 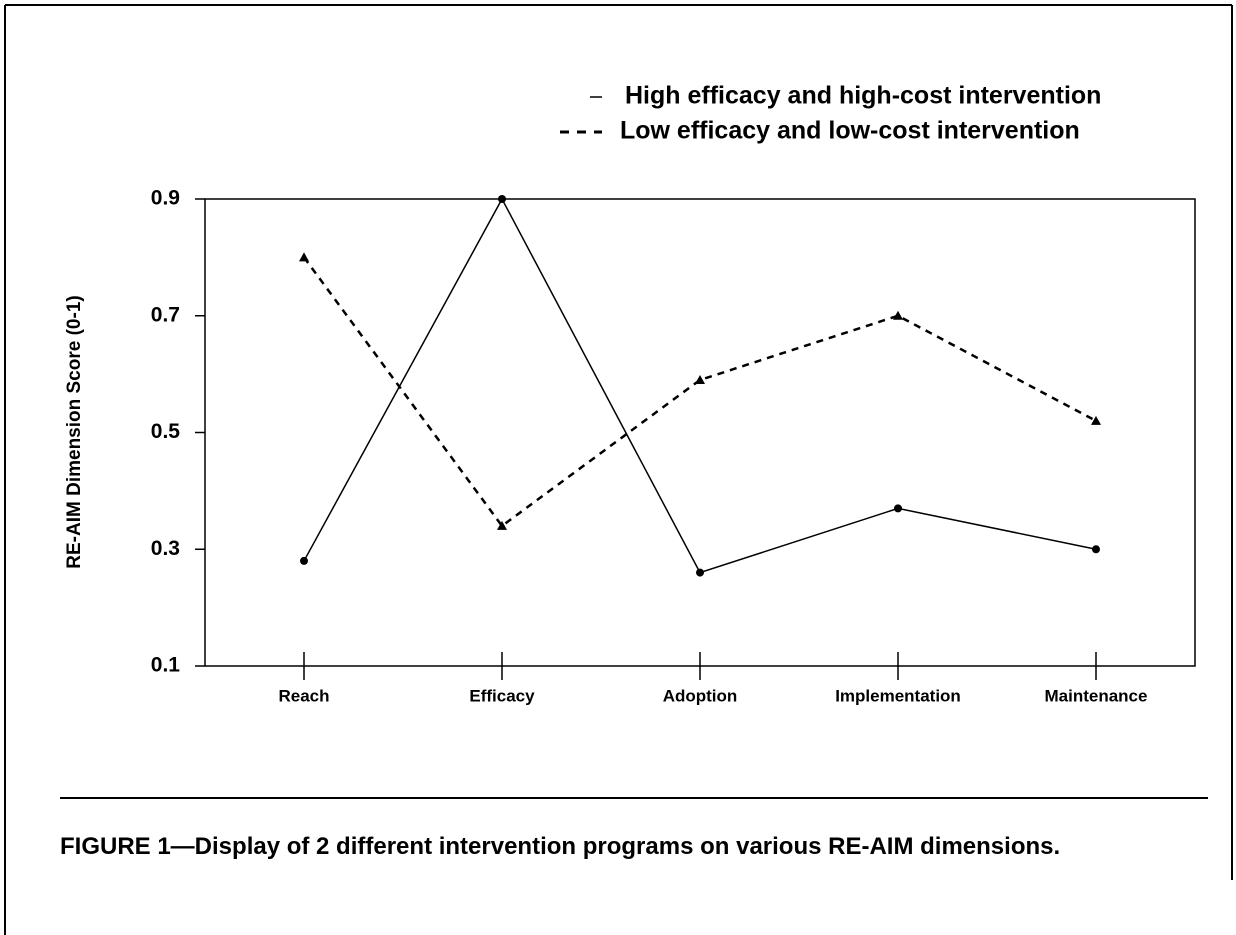 What do you see at coordinates (502, 695) in the screenshot?
I see `x-tick-label: Efficacy` at bounding box center [502, 695].